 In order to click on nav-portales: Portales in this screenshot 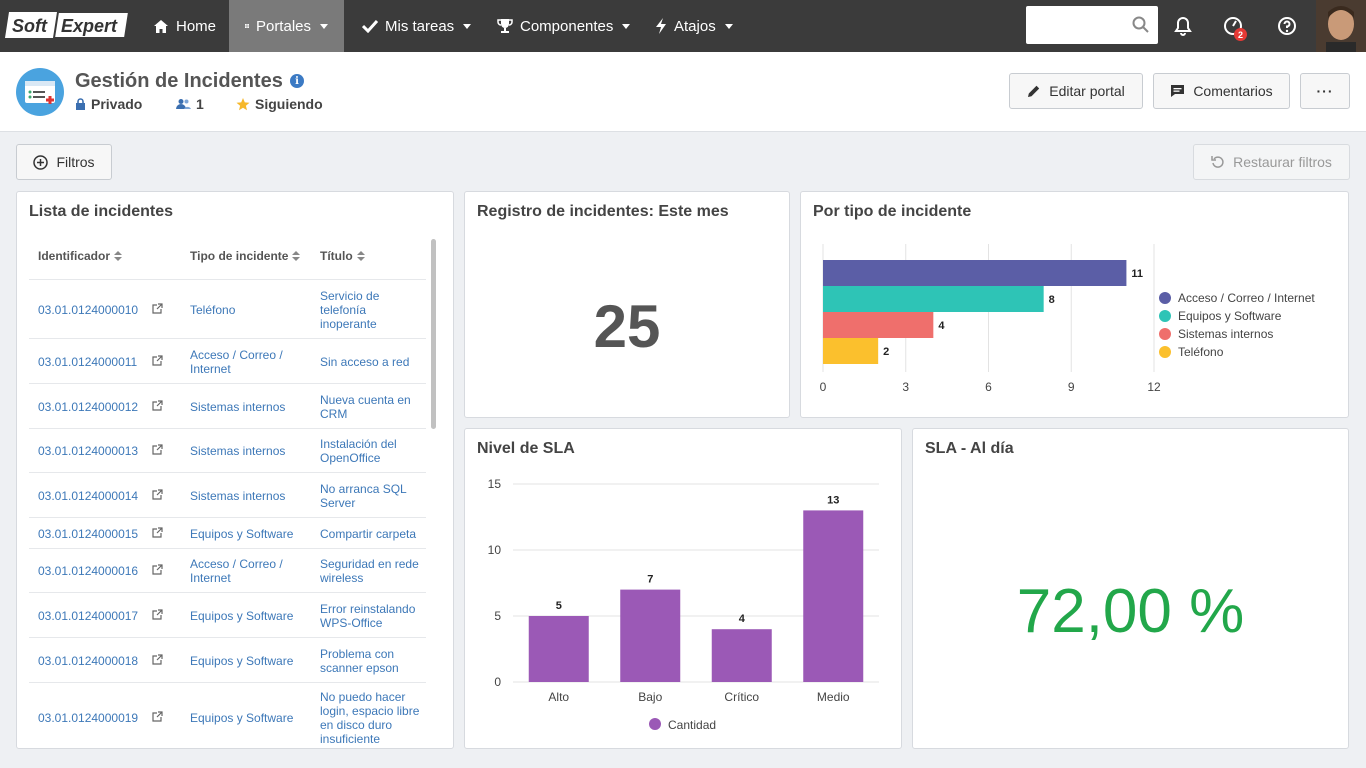, I will do `click(286, 26)`.